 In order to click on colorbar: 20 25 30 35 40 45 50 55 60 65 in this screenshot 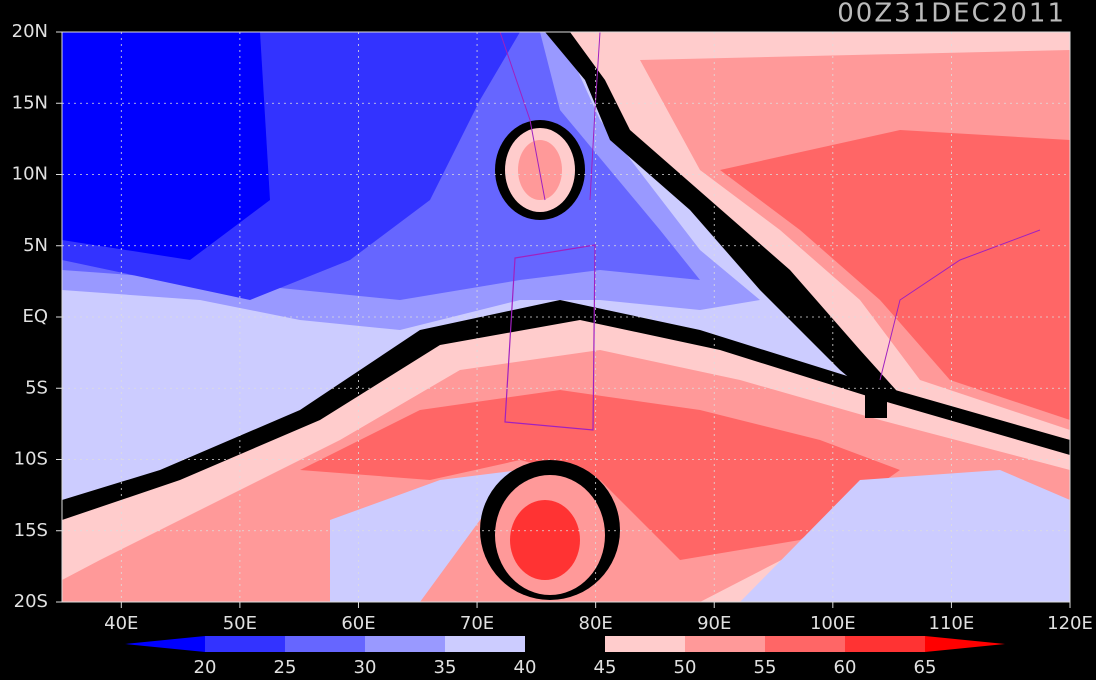, I will do `click(565, 657)`.